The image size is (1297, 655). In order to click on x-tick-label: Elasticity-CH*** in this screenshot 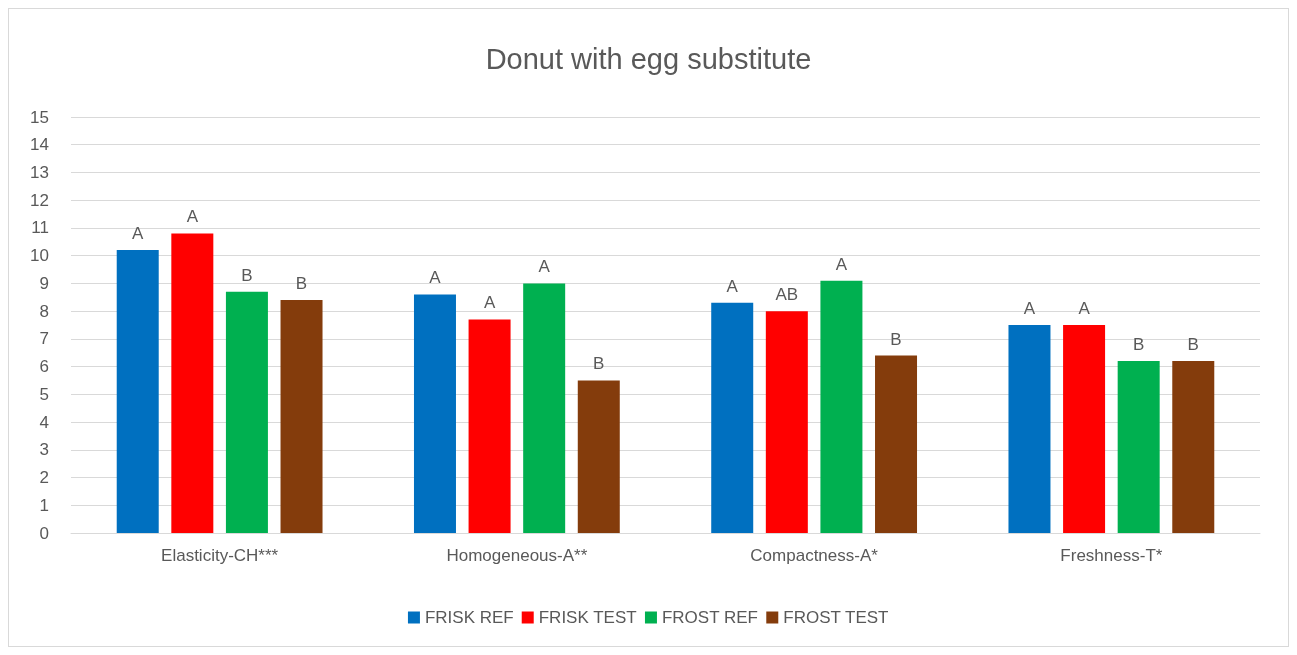, I will do `click(220, 555)`.